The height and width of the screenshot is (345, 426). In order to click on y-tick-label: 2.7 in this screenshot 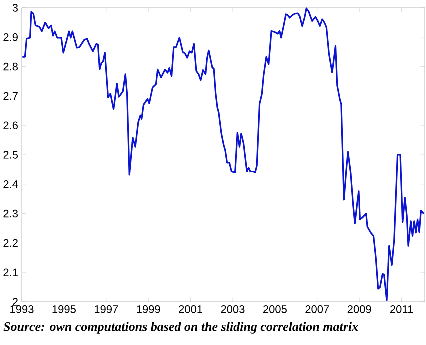, I will do `click(11, 96)`.